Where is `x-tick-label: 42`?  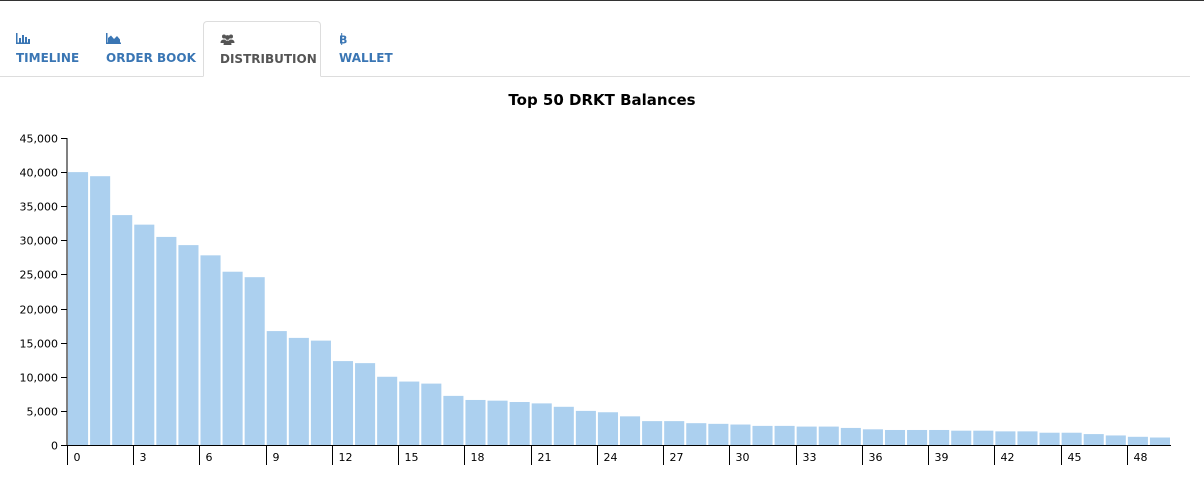
x-tick-label: 42 is located at coordinates (1008, 457).